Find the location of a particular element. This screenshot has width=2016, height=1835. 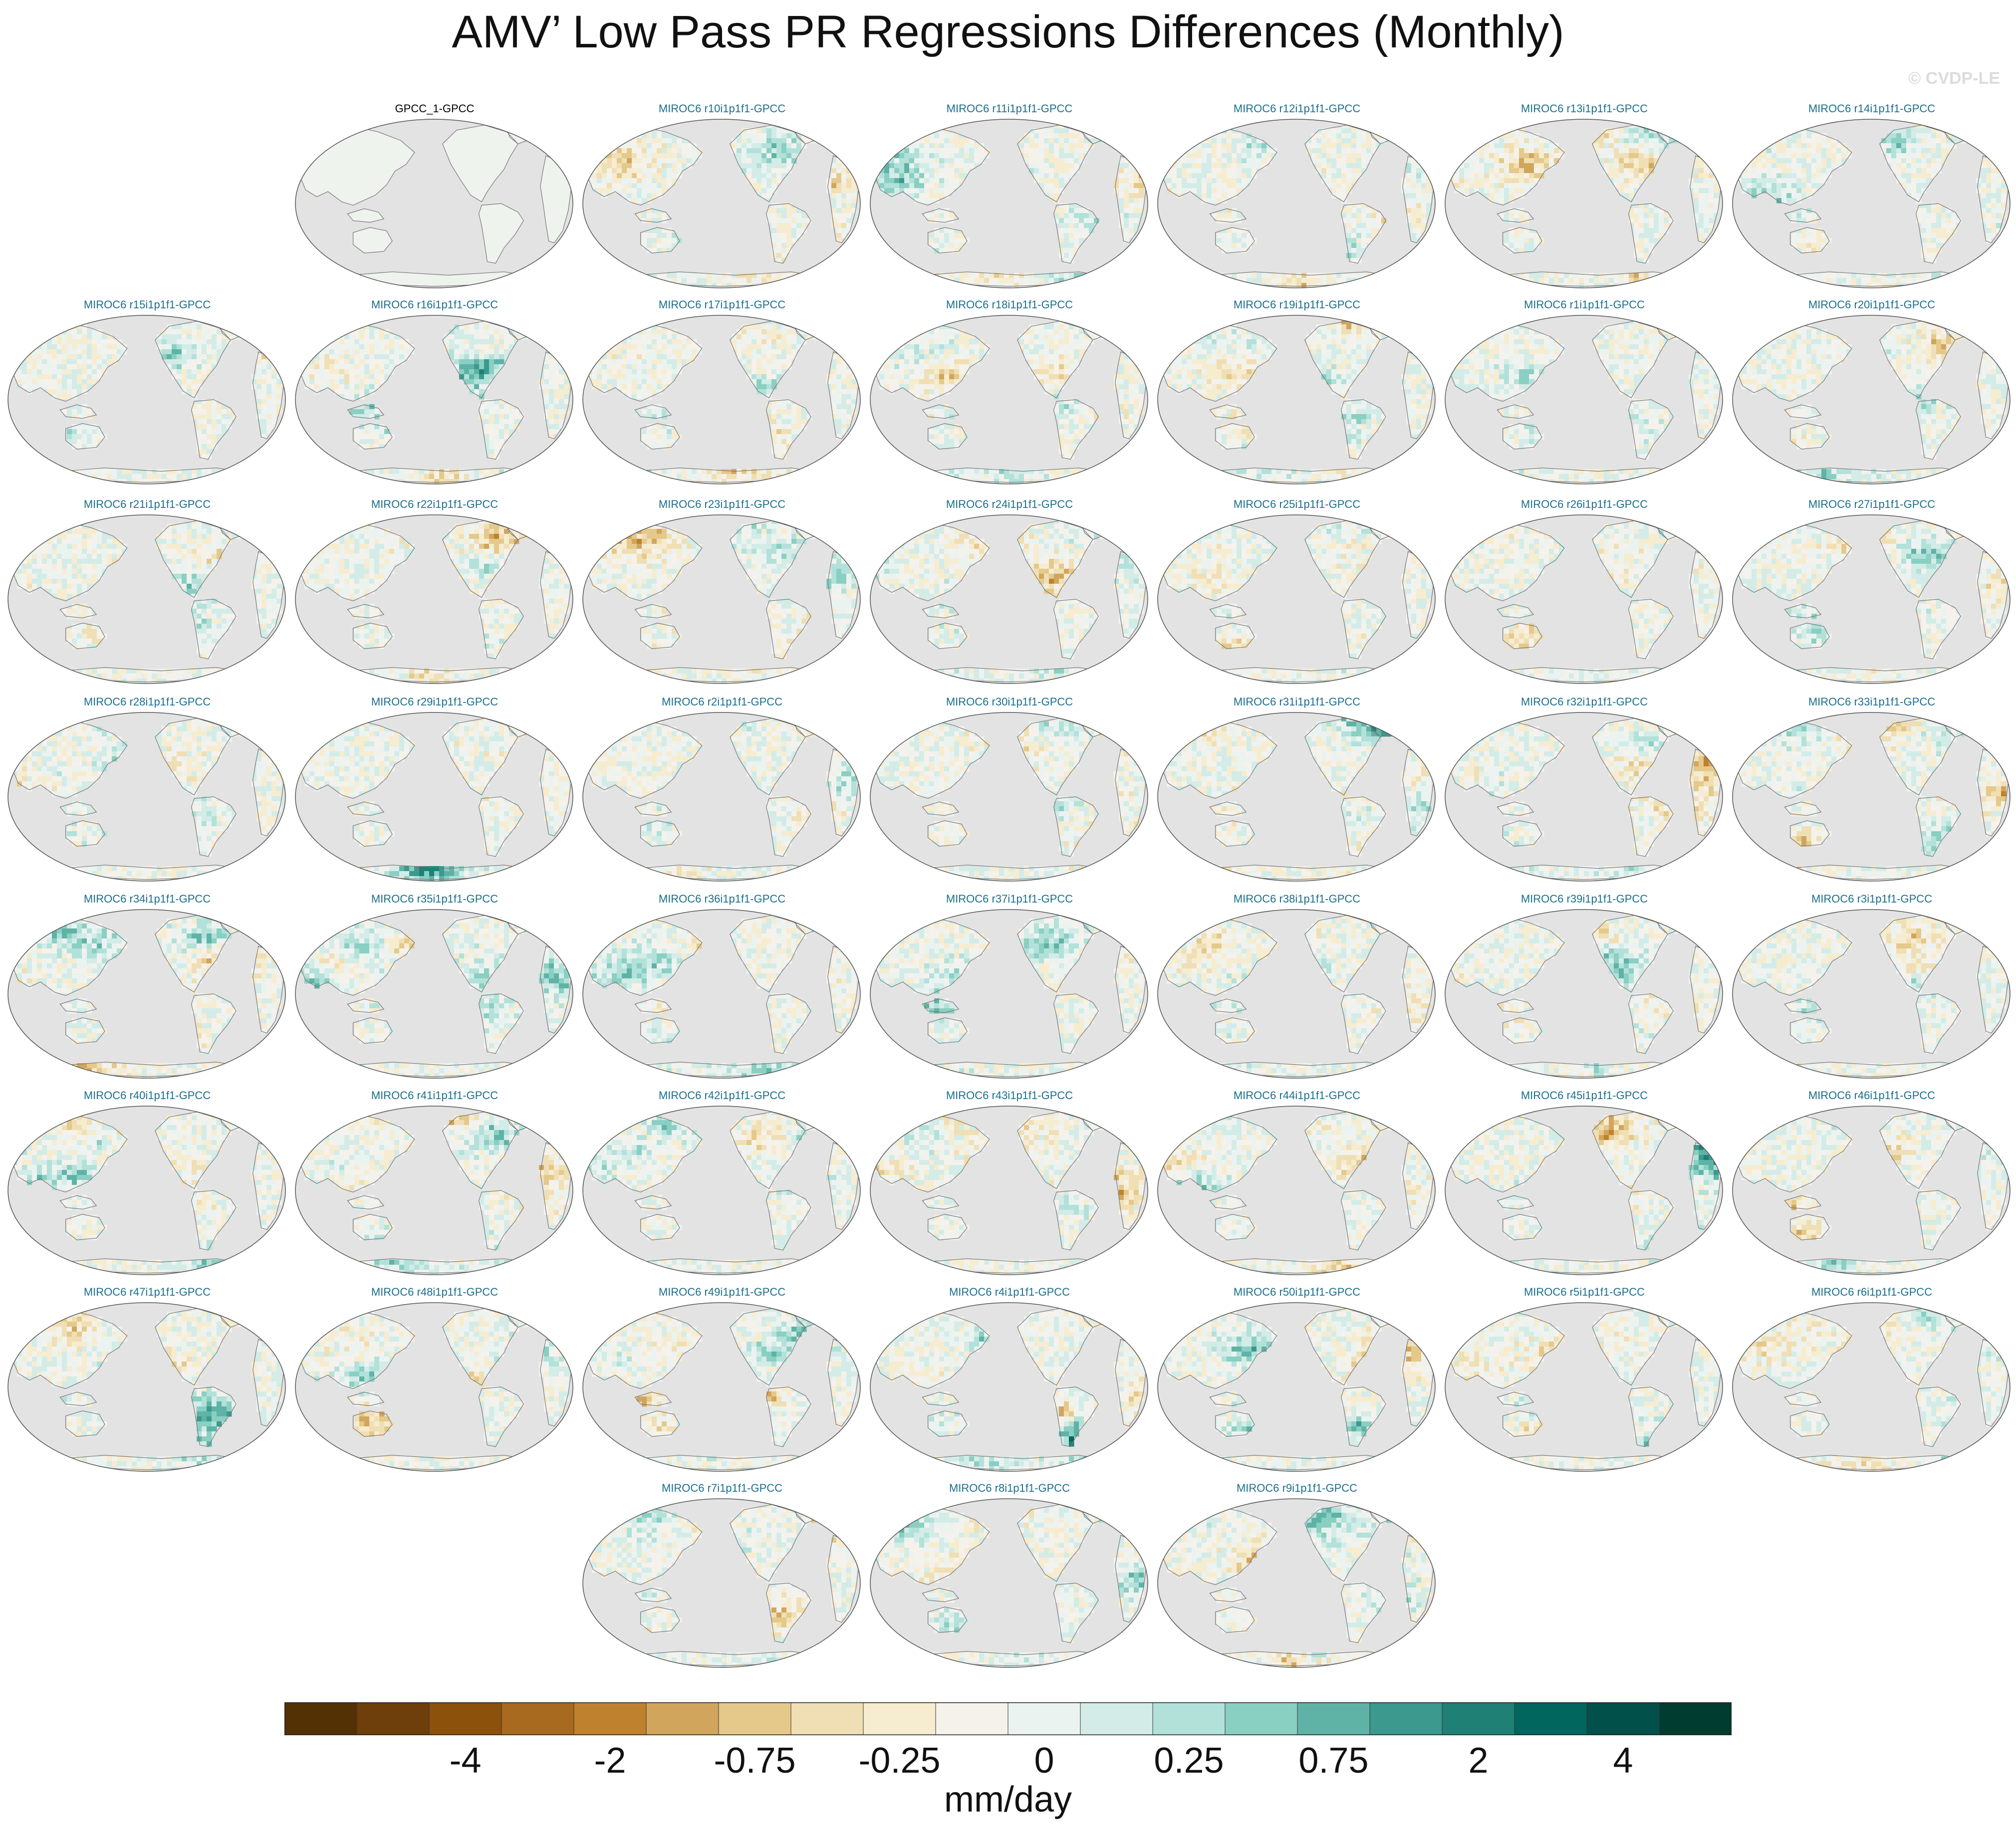

panel-title: MIROC6 r37i1p1f1-GPCC is located at coordinates (1009, 899).